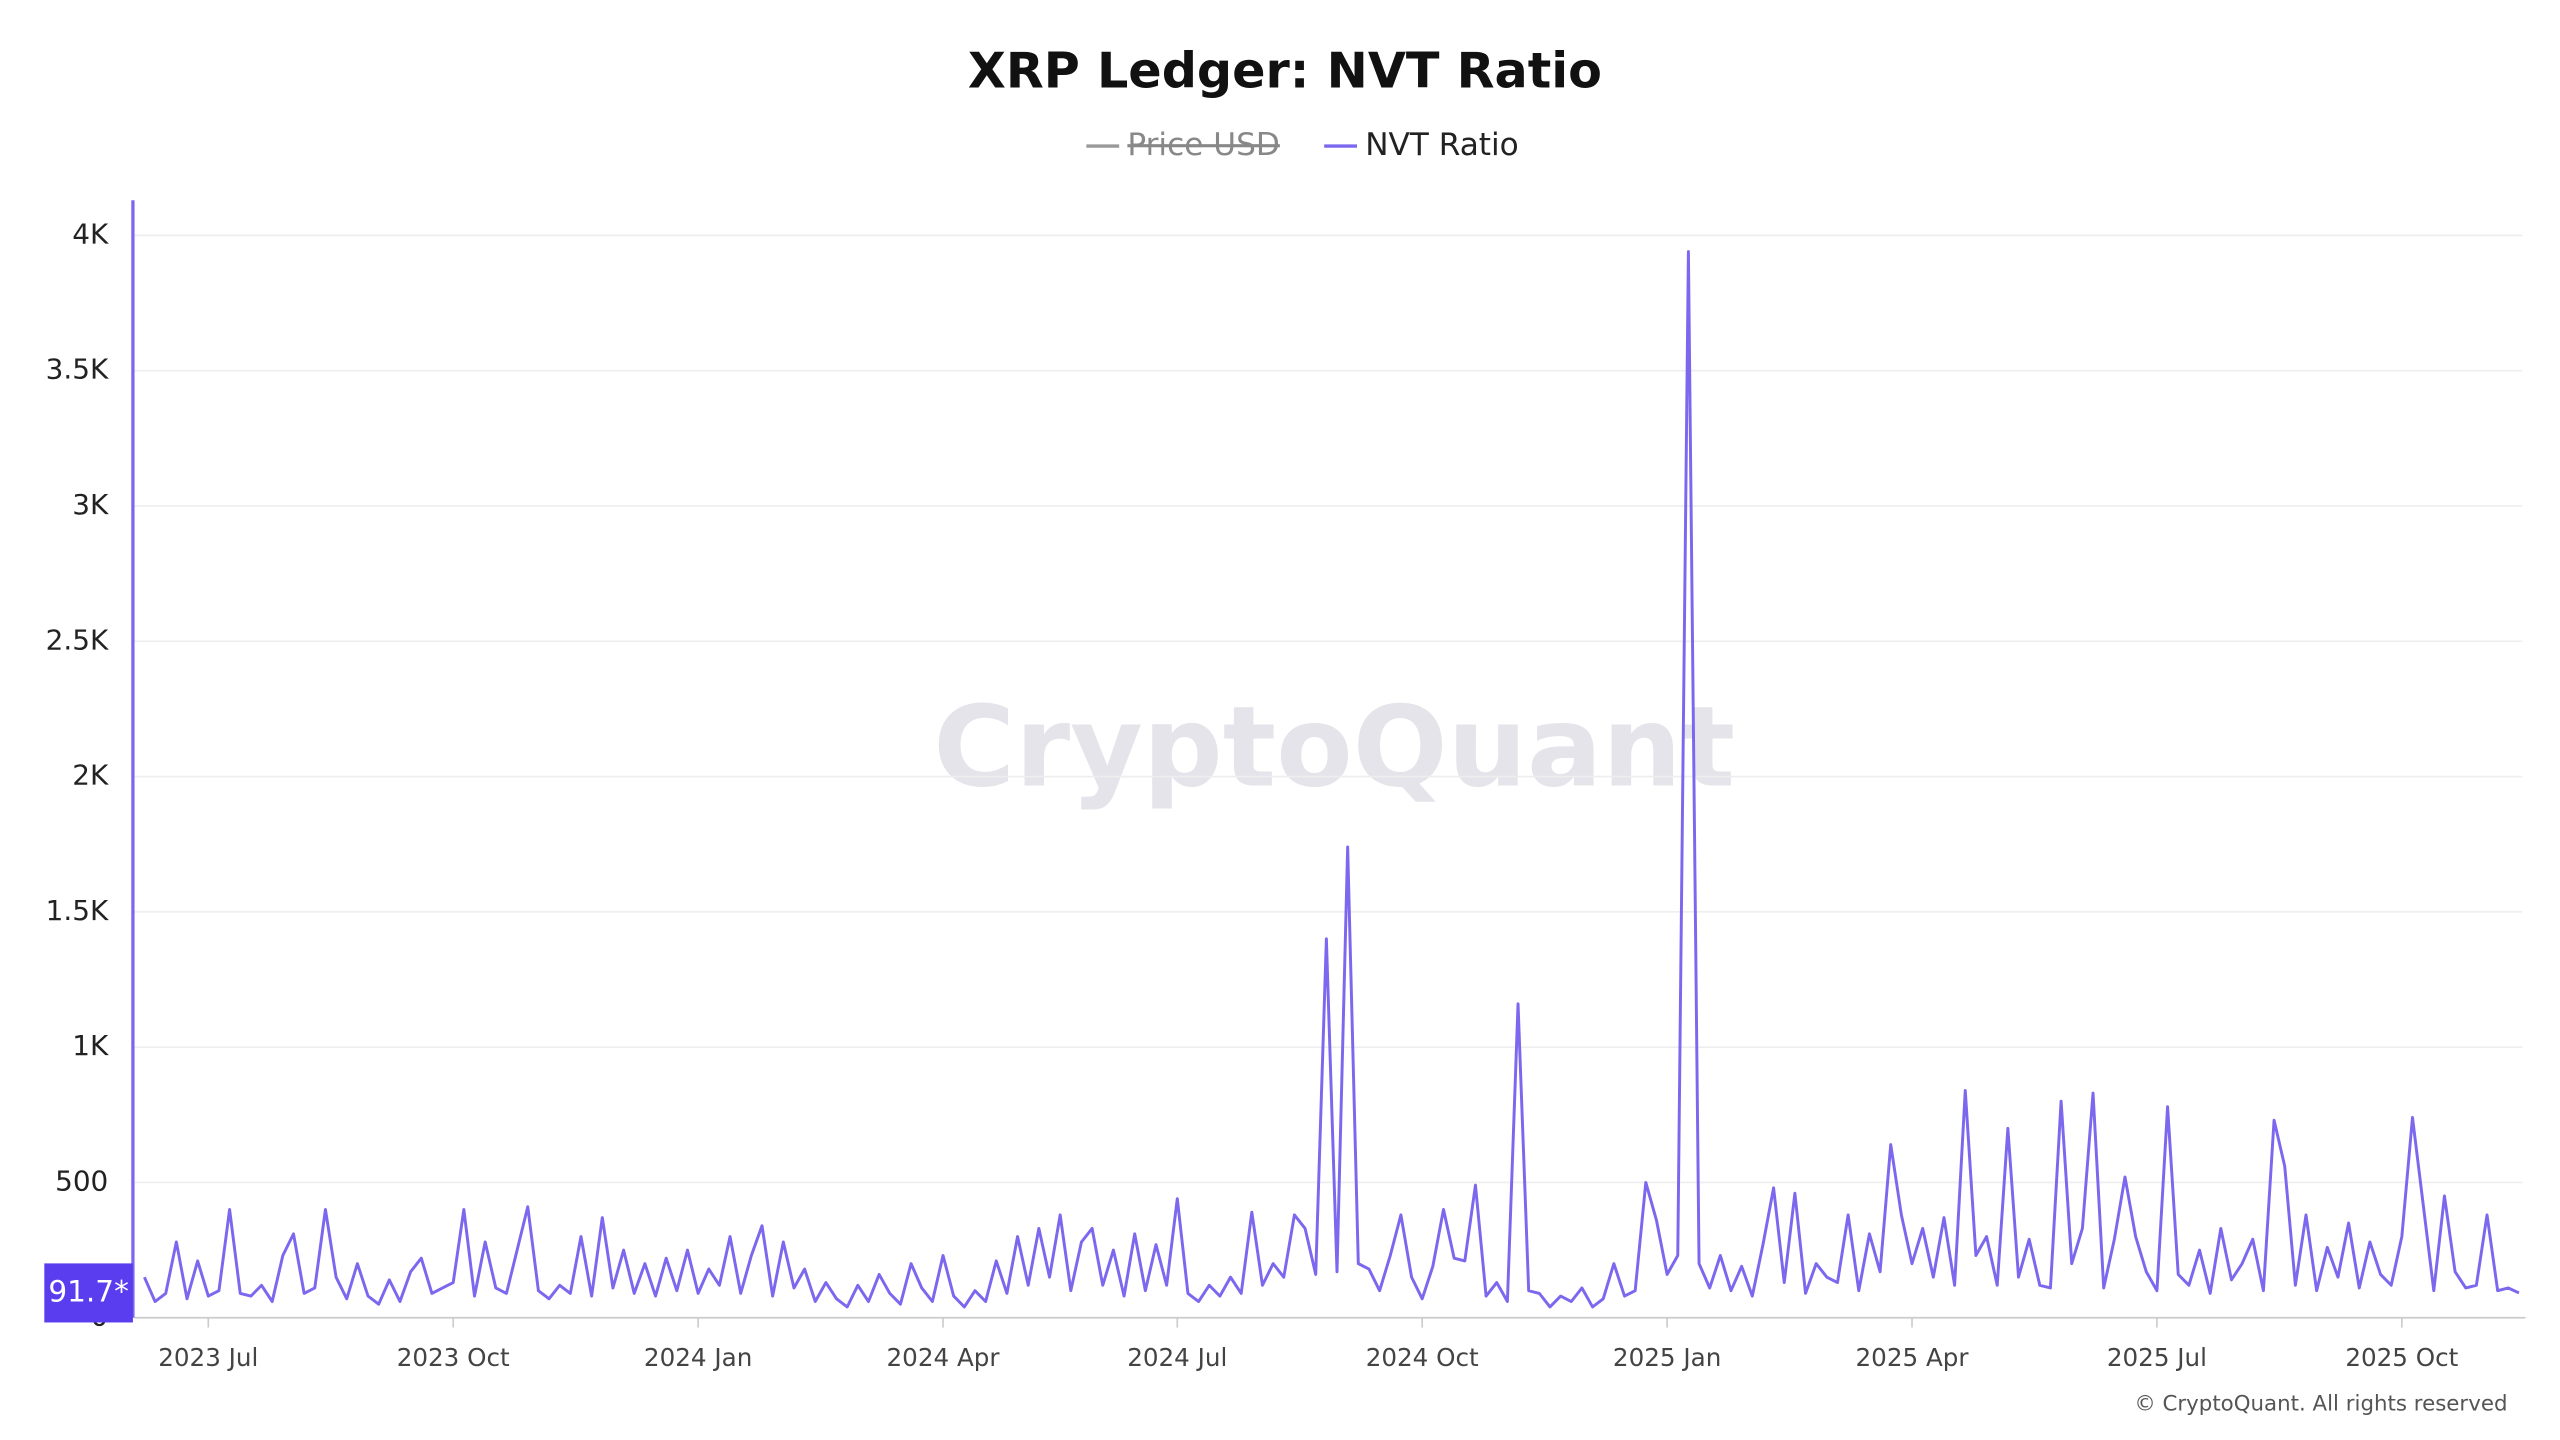 This screenshot has width=2560, height=1440. What do you see at coordinates (90, 1045) in the screenshot?
I see `y-tick-label: 1K` at bounding box center [90, 1045].